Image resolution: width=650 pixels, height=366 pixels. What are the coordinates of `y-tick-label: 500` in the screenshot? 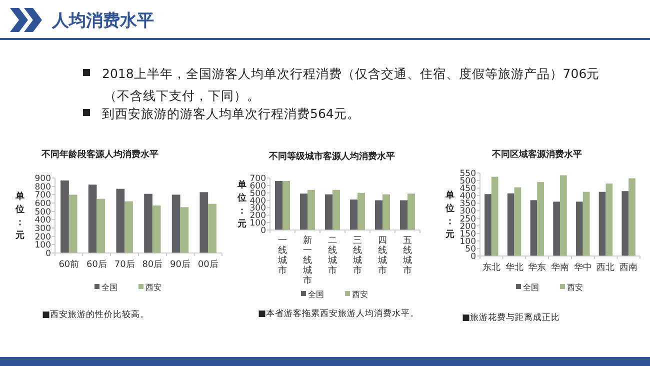 It's located at (42, 212).